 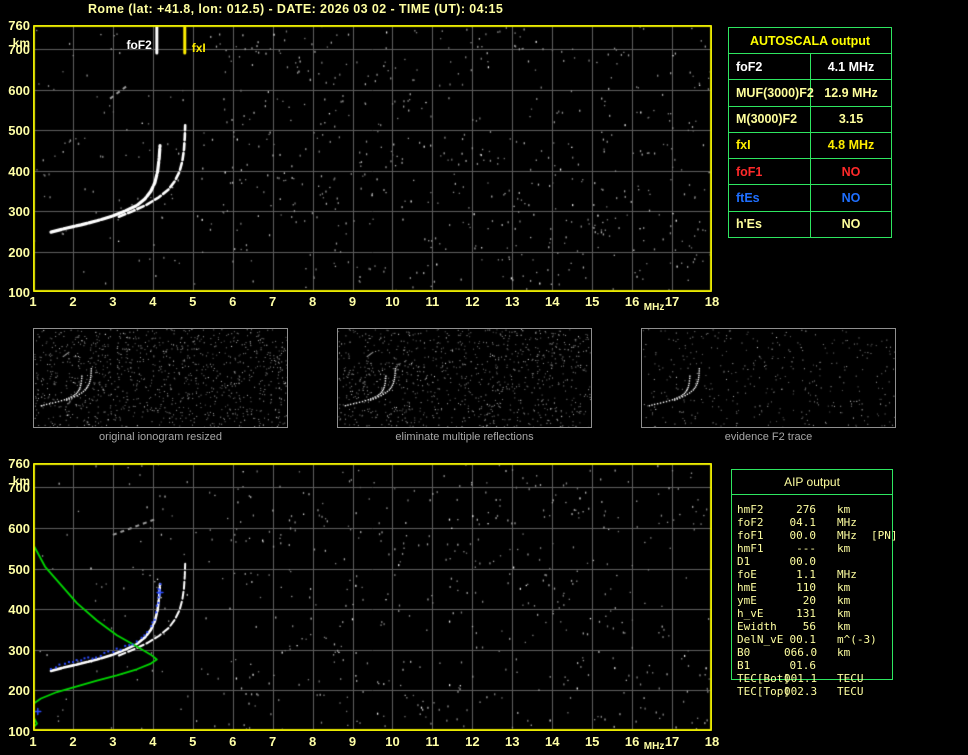 What do you see at coordinates (472, 301) in the screenshot?
I see `axis-tick-label: 12` at bounding box center [472, 301].